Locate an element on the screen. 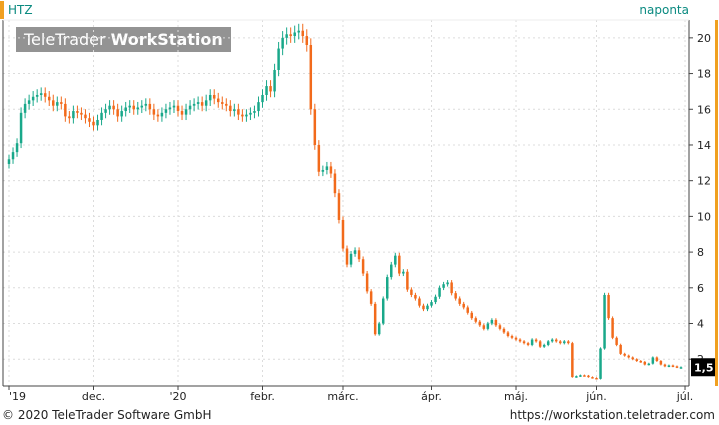 The width and height of the screenshot is (719, 425). right-accent-bar is located at coordinates (716, 203).